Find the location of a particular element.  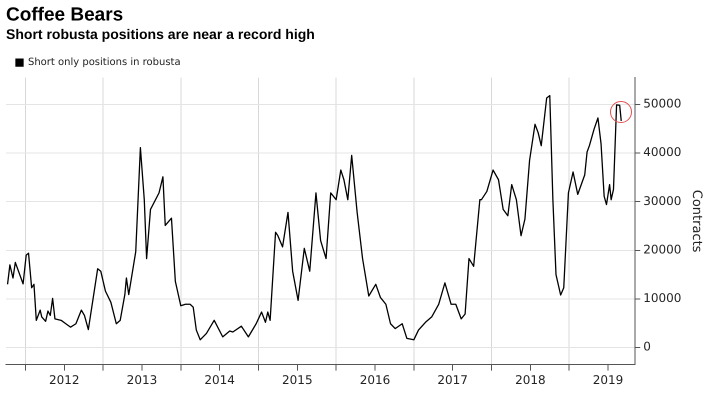

x-tick-label: 2017 is located at coordinates (452, 379).